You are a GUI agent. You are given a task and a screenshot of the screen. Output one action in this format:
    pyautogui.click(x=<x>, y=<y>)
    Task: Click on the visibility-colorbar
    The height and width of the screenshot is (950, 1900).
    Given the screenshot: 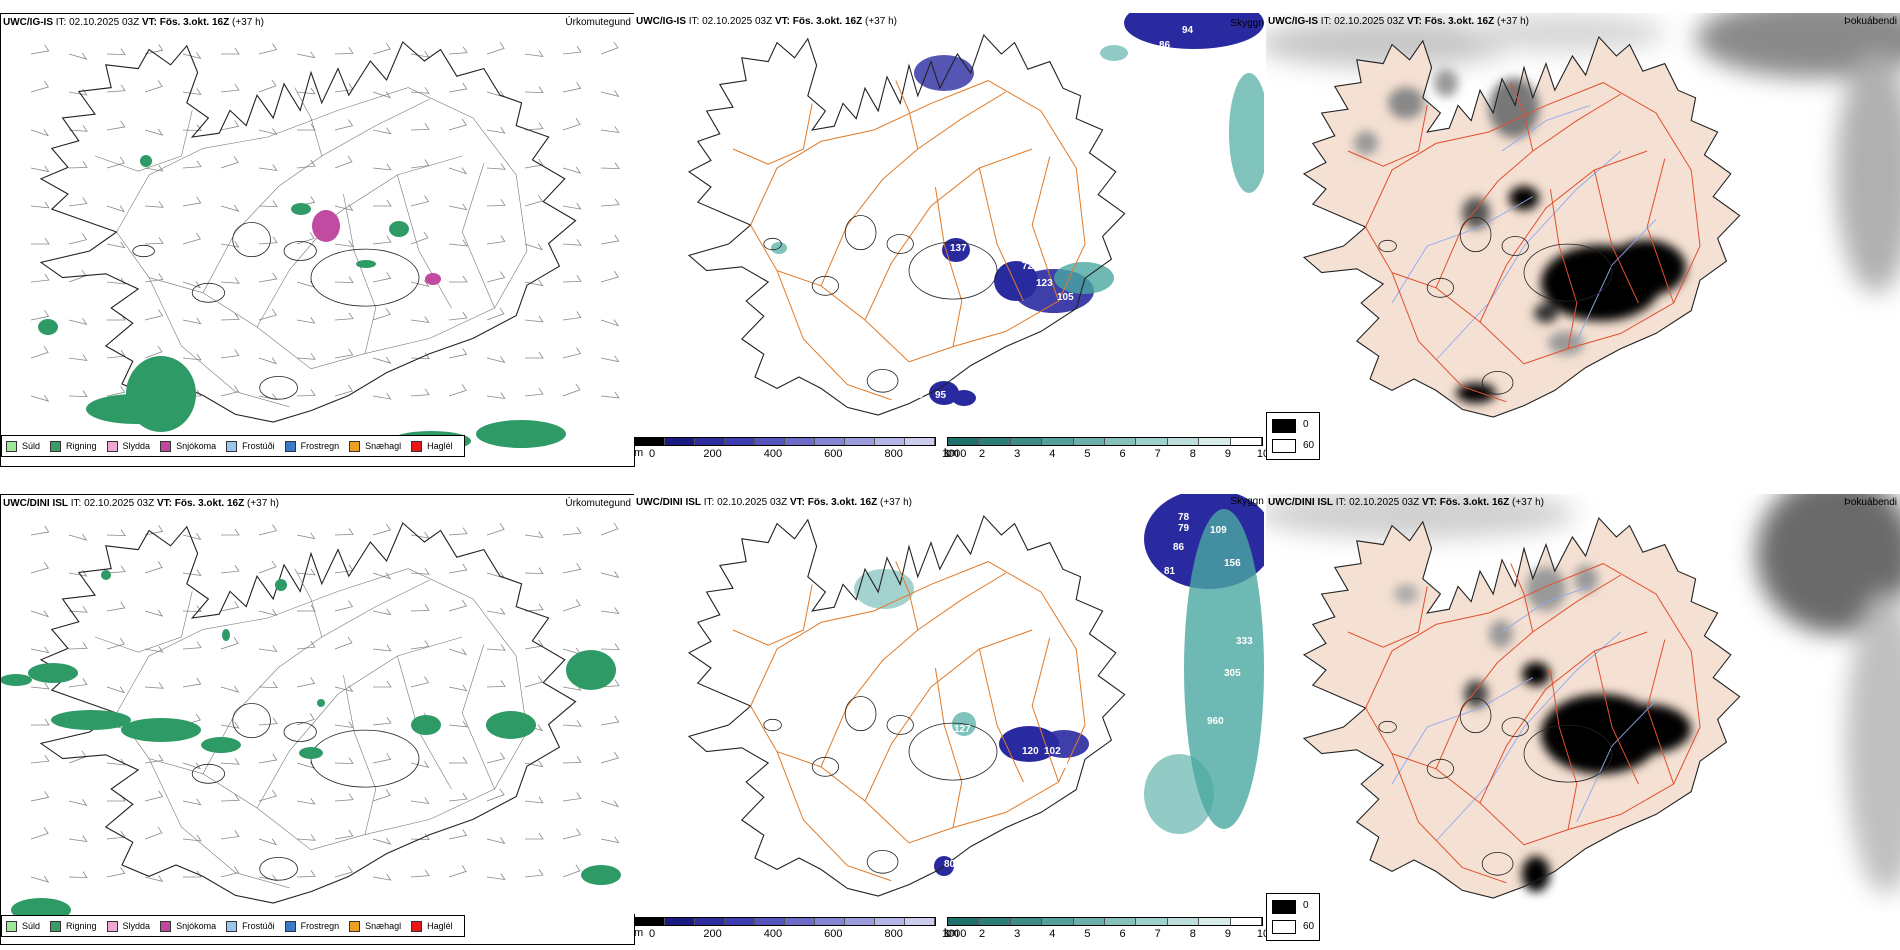 What is the action you would take?
    pyautogui.click(x=1105, y=921)
    